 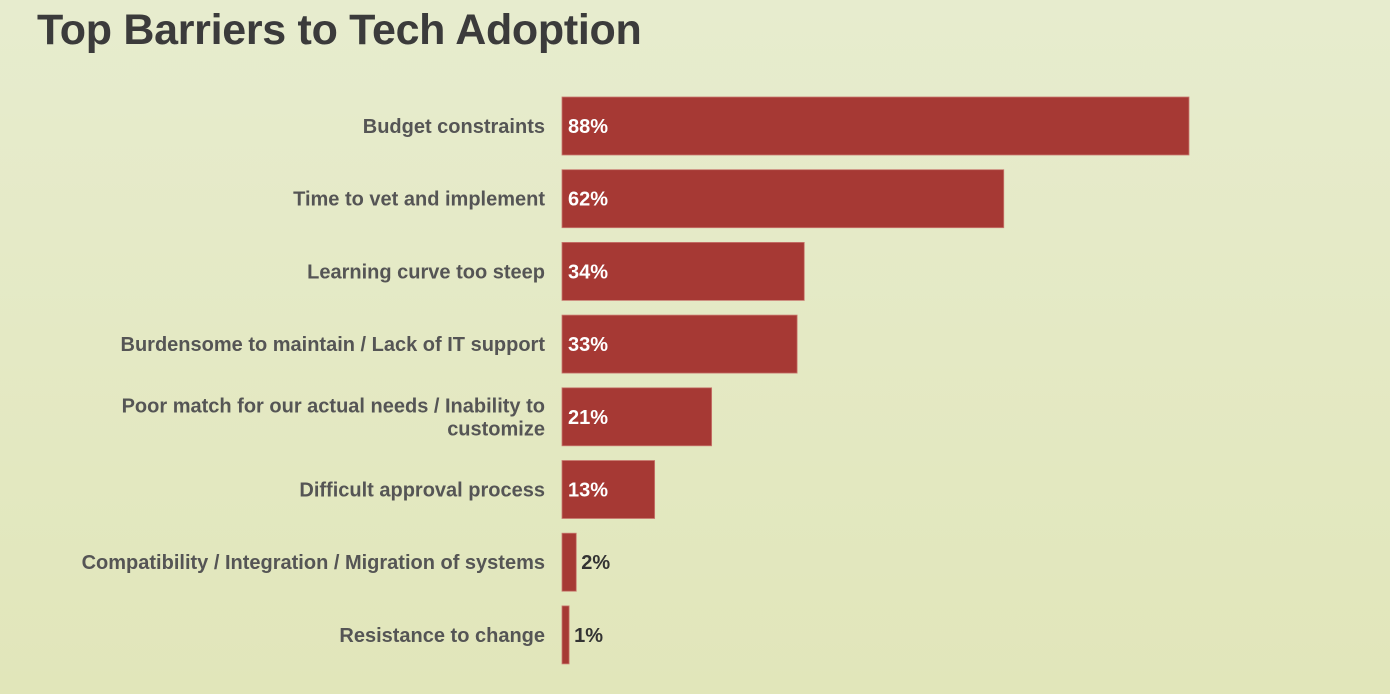 I want to click on bar-row: Difficult approval process 13%, so click(x=477, y=489).